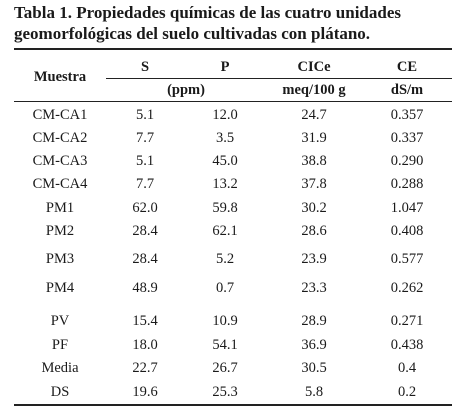  I want to click on header-ce: CE, so click(407, 67).